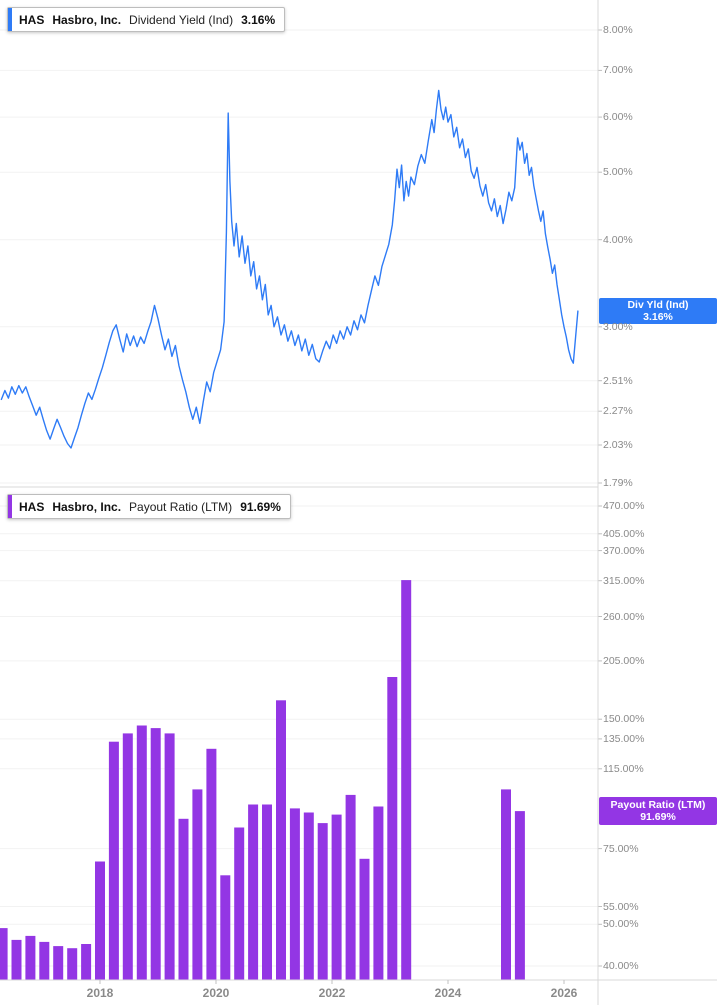 The height and width of the screenshot is (1005, 717). Describe the element at coordinates (448, 993) in the screenshot. I see `x-axis-label: 2024` at that location.